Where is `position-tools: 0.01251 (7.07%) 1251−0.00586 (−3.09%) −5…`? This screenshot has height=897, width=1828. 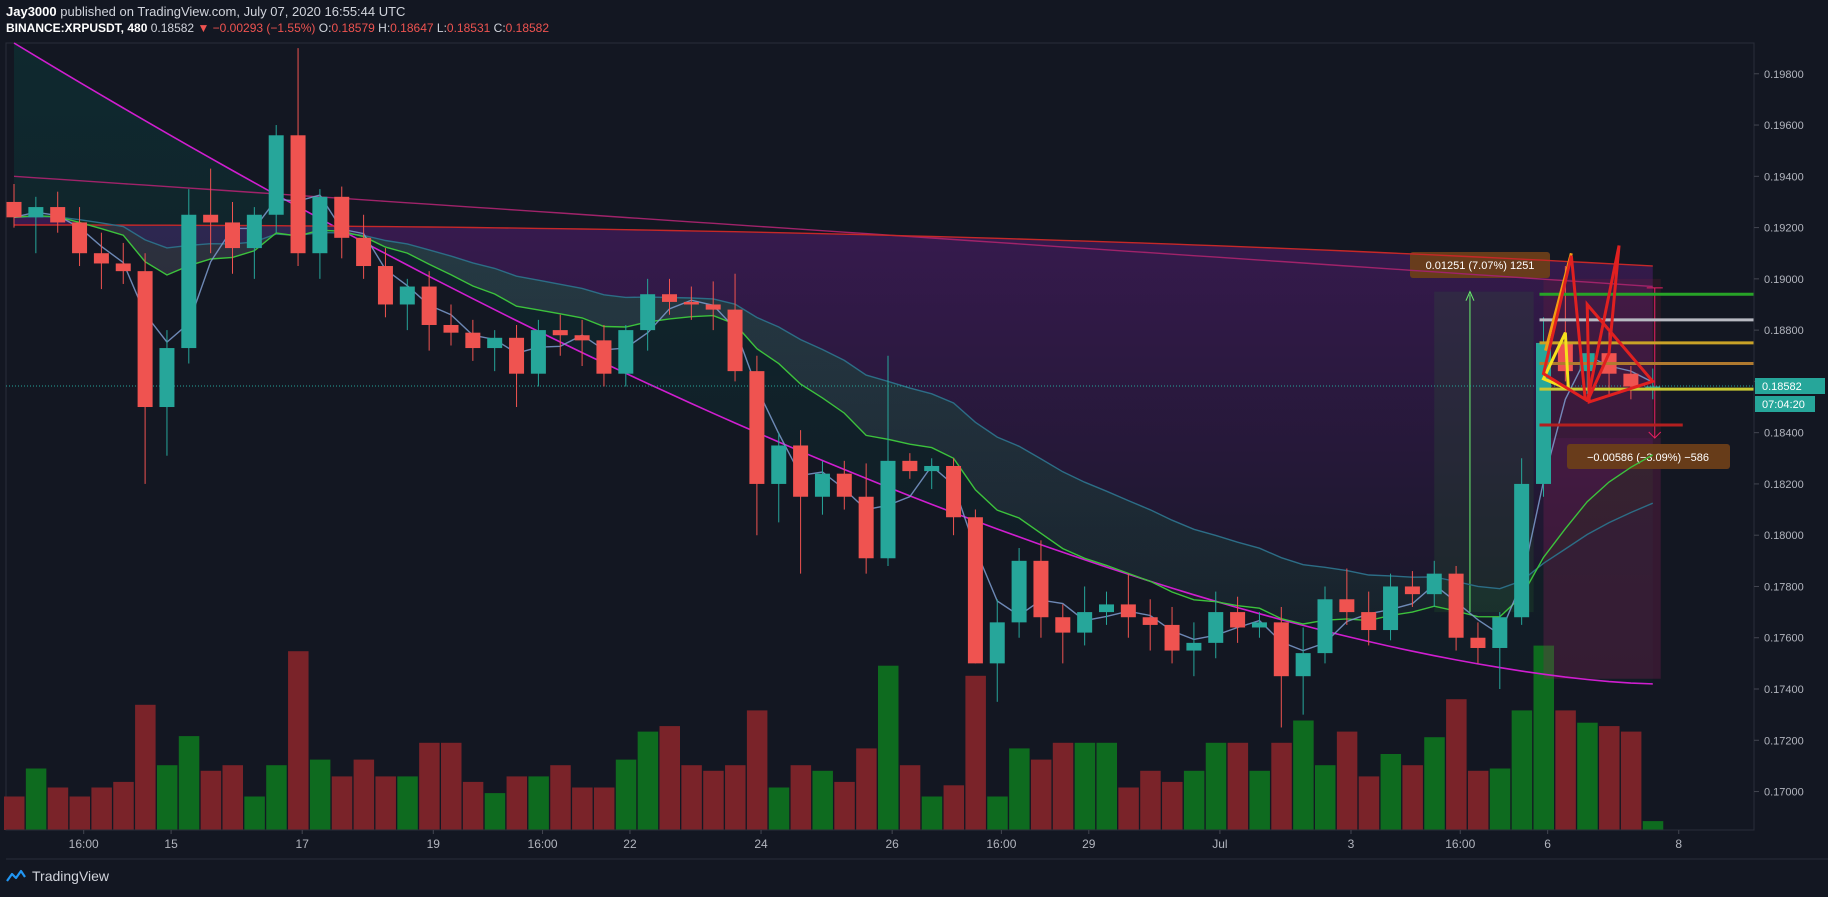 position-tools: 0.01251 (7.07%) 1251−0.00586 (−3.09%) −5… is located at coordinates (1570, 465).